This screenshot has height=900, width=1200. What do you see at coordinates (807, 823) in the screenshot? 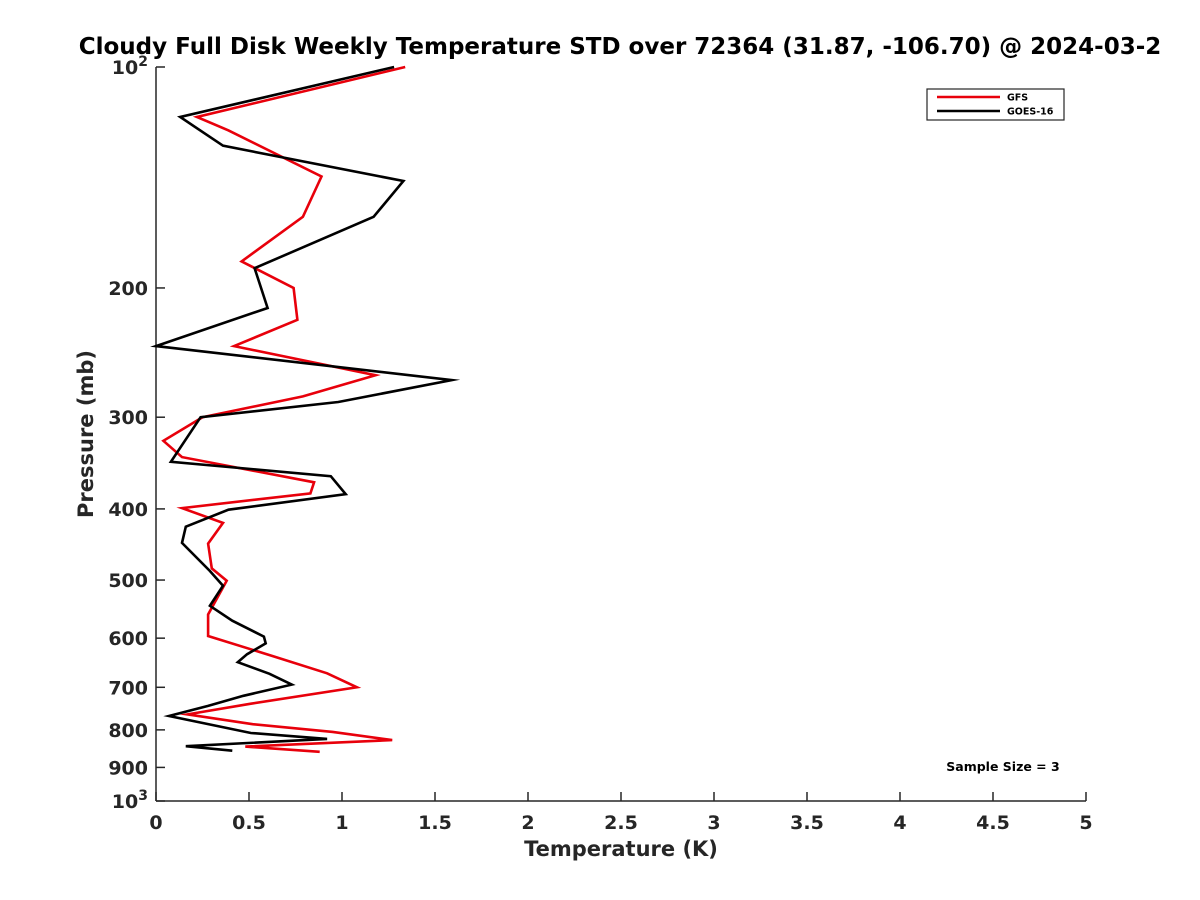
I see `x-tick-label: 3.5` at bounding box center [807, 823].